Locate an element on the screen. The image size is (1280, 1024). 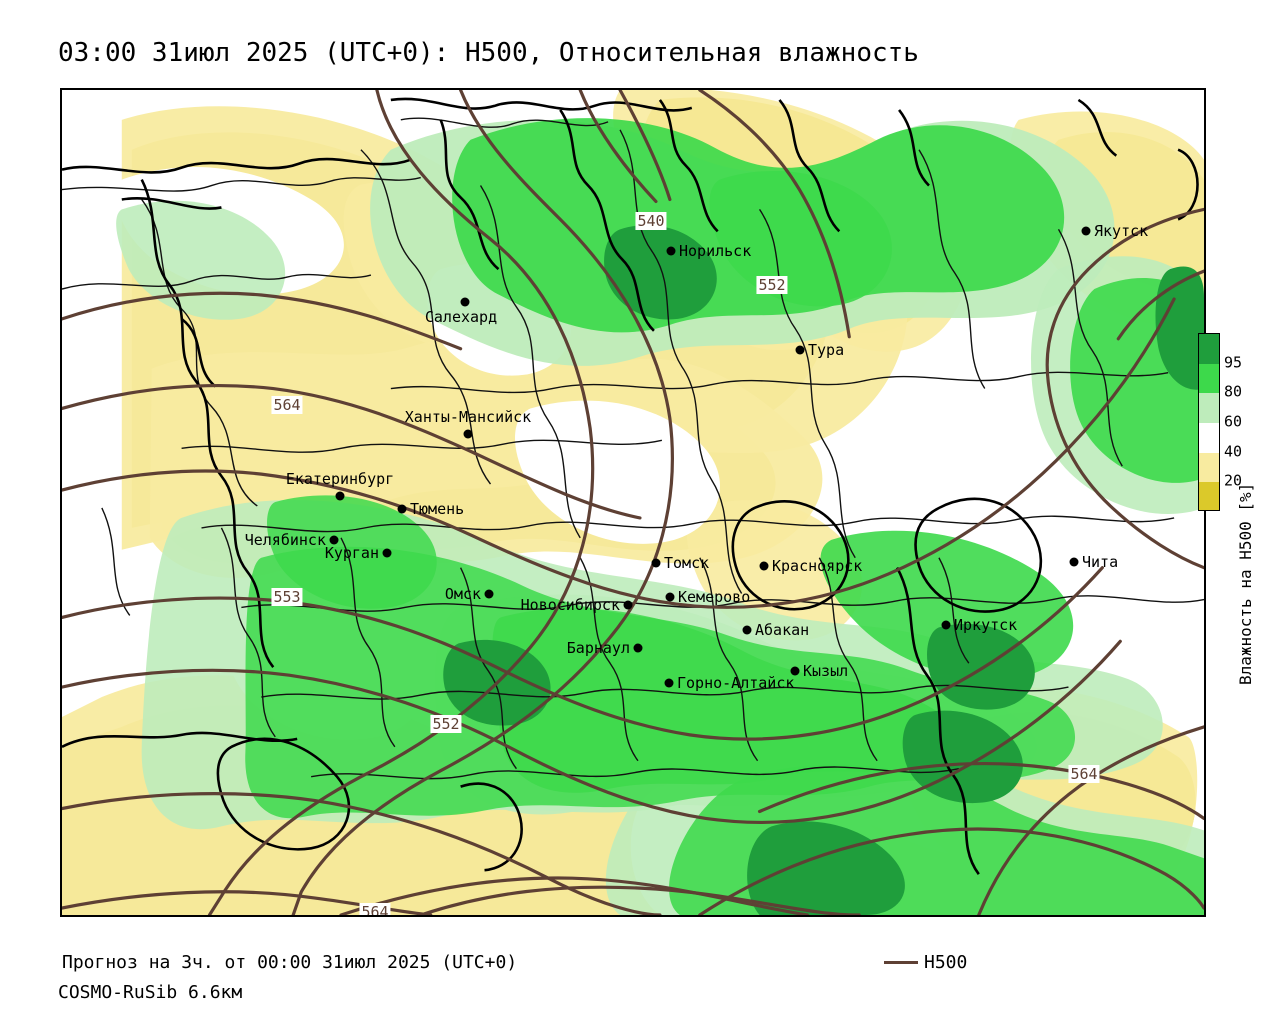
colorbar-title: Влажность на H500 [%] is located at coordinates (1245, 583).